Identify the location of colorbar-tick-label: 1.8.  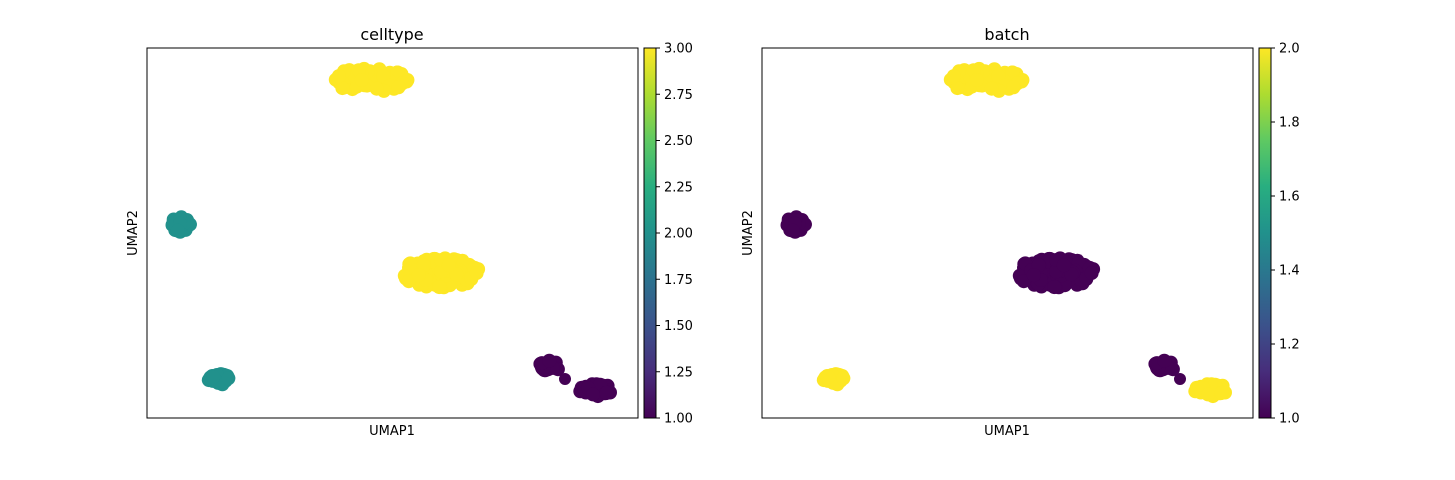
(1289, 123).